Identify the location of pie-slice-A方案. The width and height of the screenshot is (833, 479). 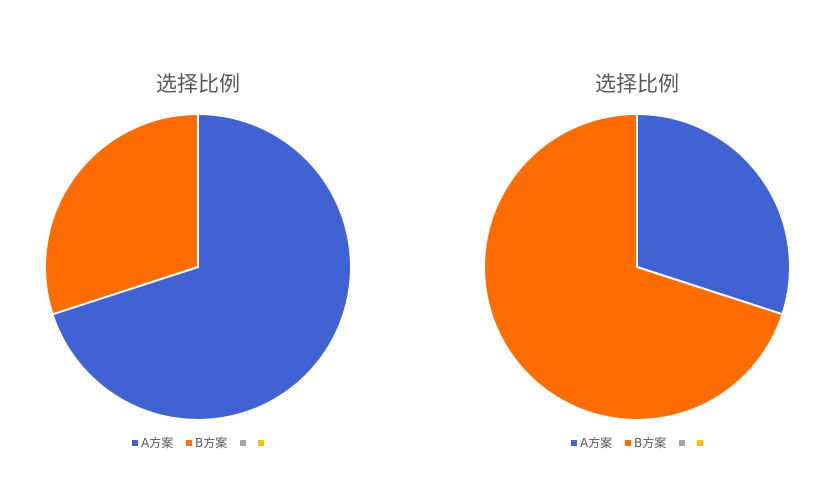
(713, 214).